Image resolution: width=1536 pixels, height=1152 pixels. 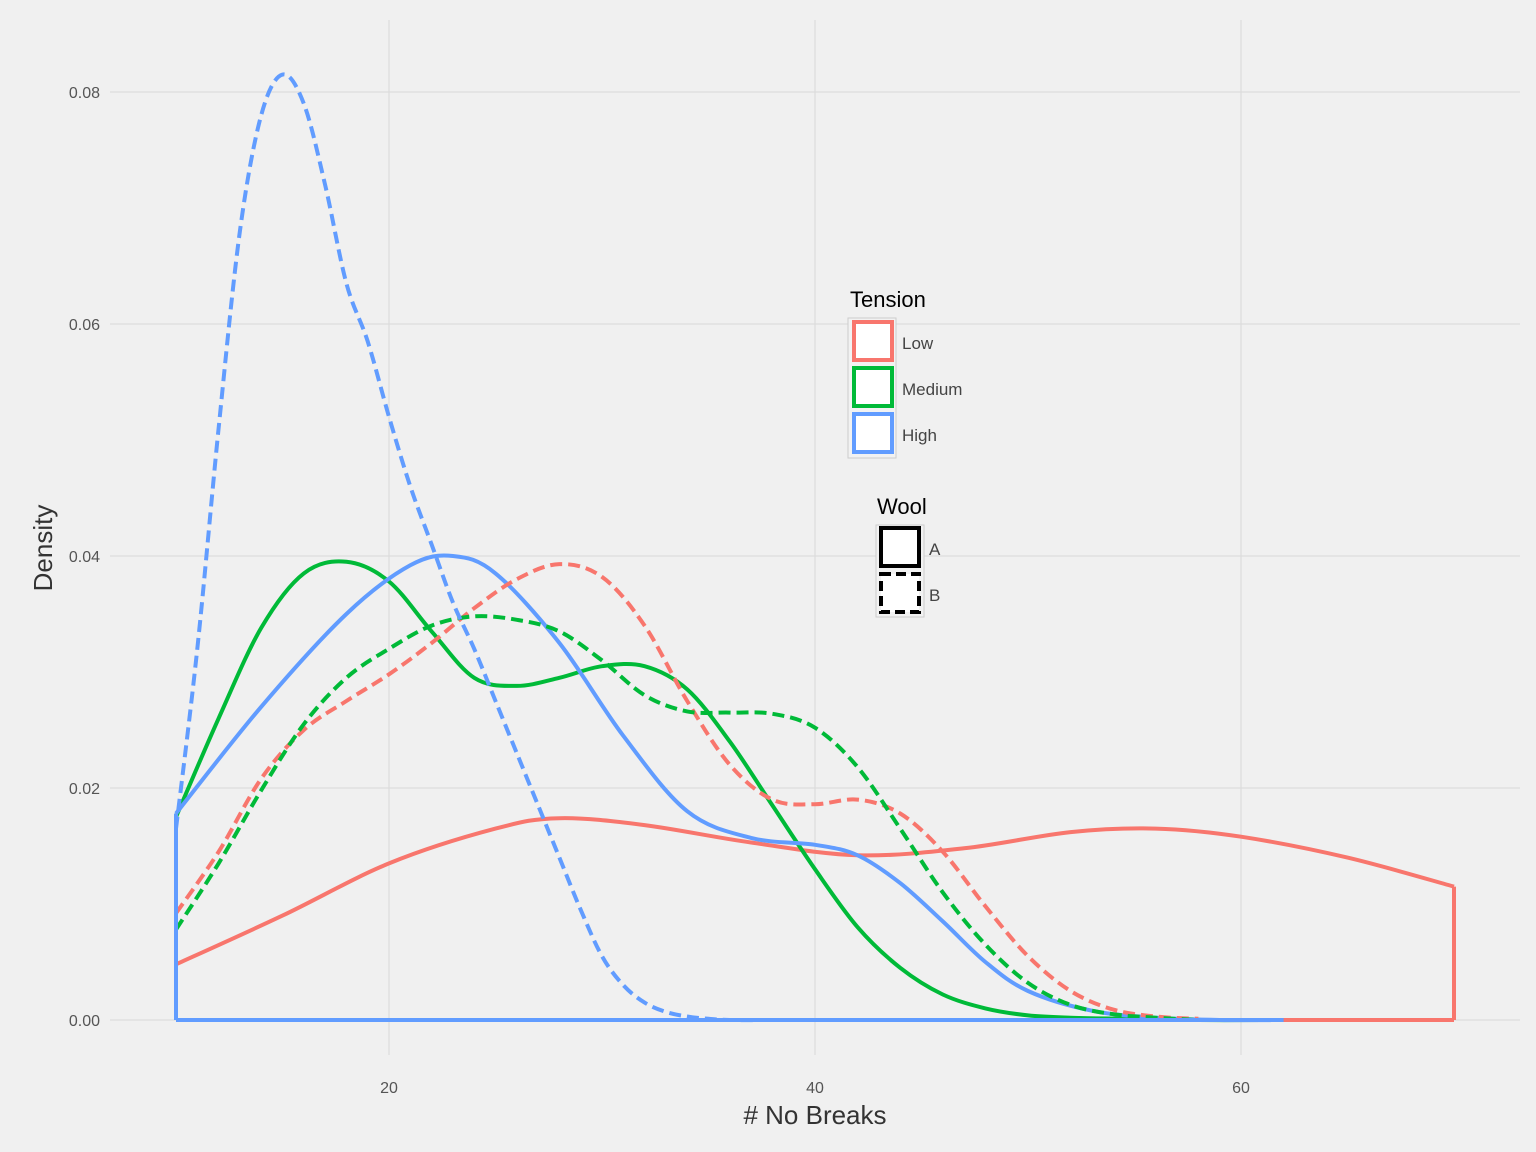 I want to click on legend-tension: Tension Low Medium High, so click(x=904, y=373).